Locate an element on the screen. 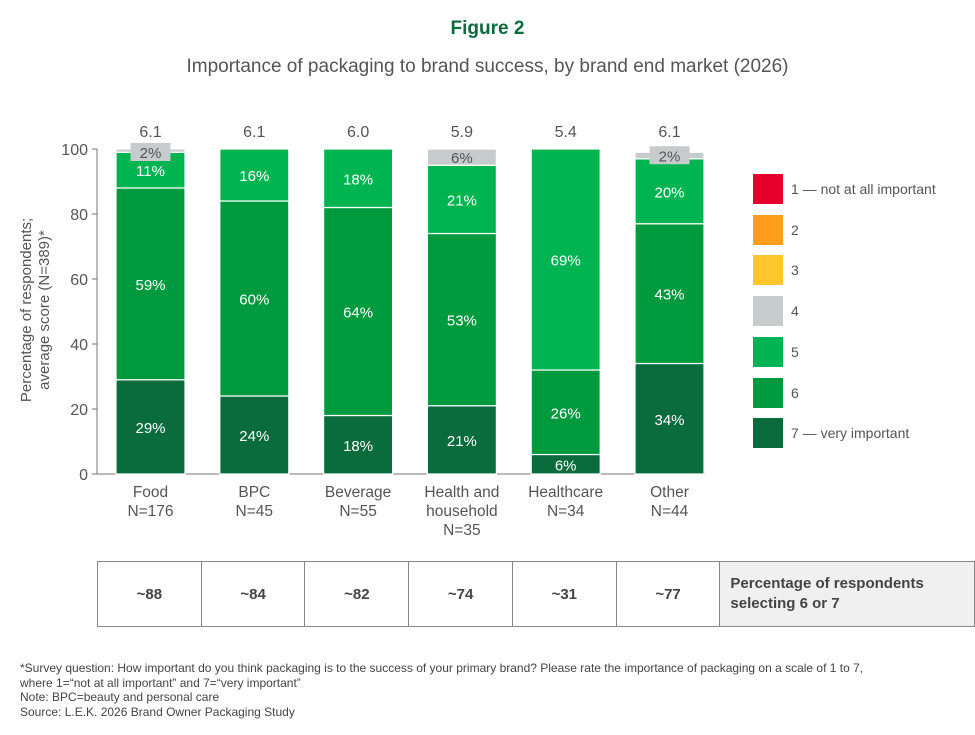 Image resolution: width=975 pixels, height=735 pixels. x-tick-label: N=35 is located at coordinates (462, 530).